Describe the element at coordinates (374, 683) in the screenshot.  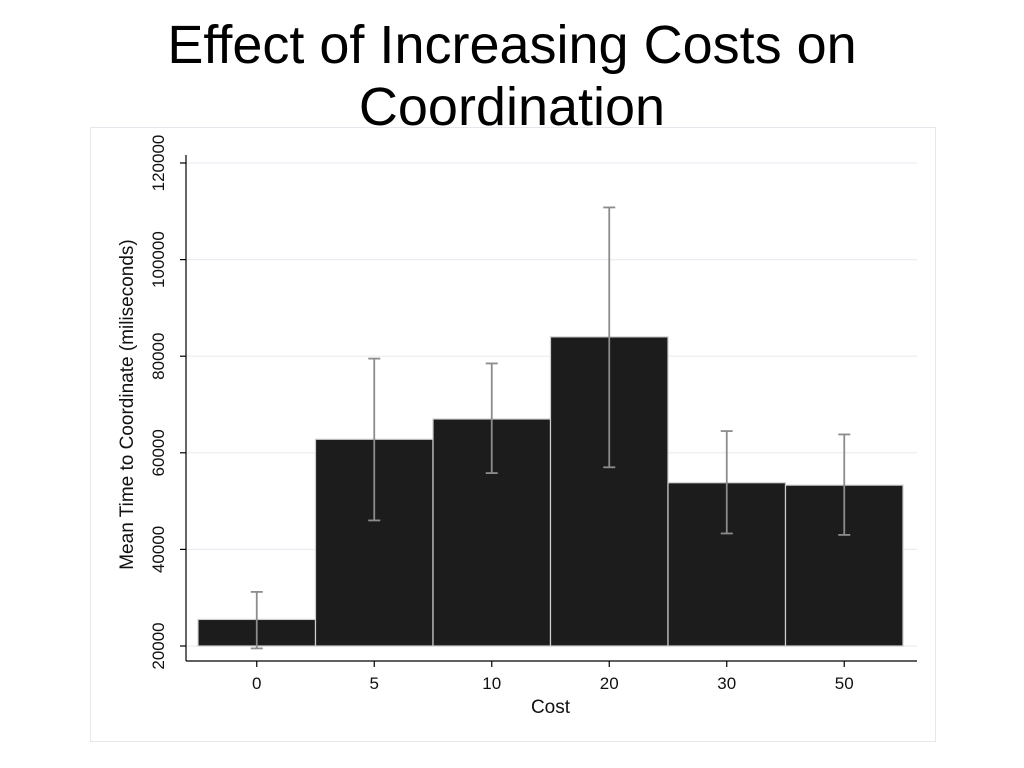
I see `x-tick-label-5: 5` at that location.